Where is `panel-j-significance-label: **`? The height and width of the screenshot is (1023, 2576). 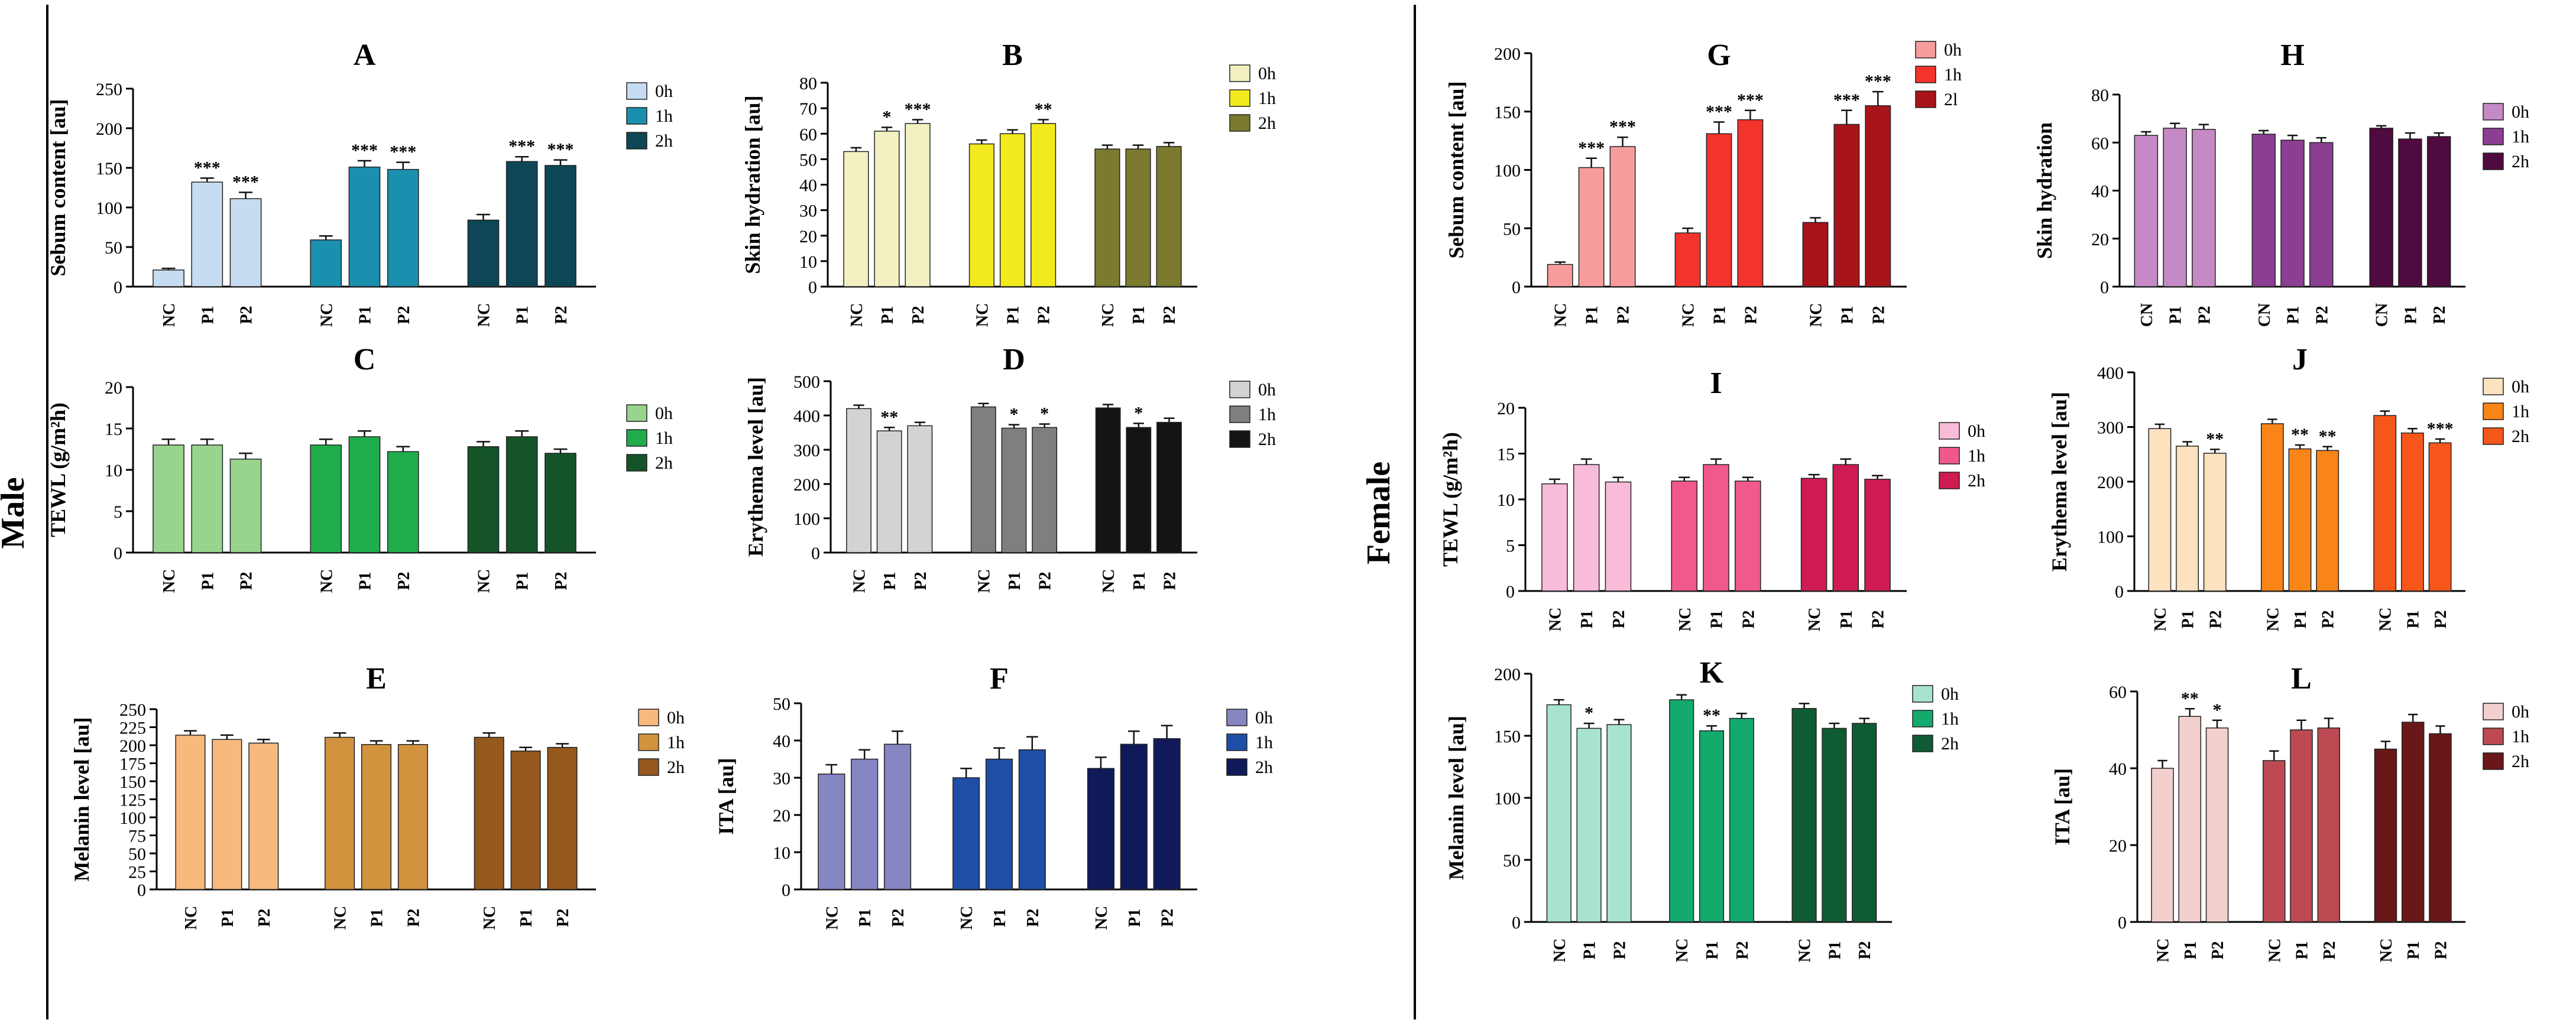 panel-j-significance-label: ** is located at coordinates (2215, 439).